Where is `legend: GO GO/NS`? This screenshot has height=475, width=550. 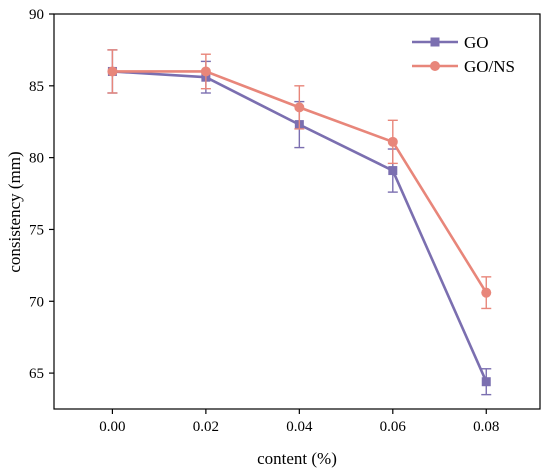
legend: GO GO/NS is located at coordinates (463, 54).